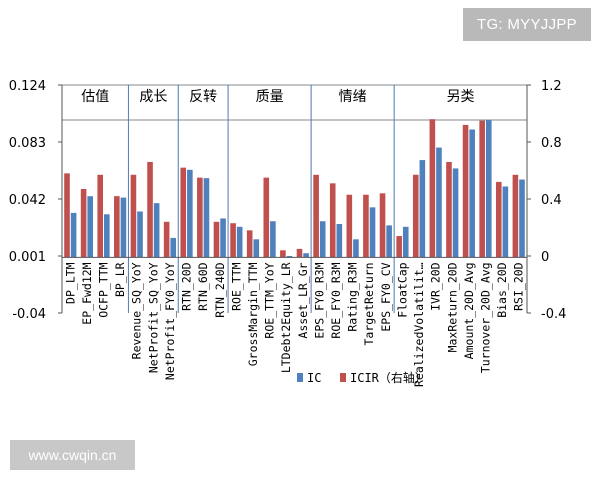 The width and height of the screenshot is (600, 480). Describe the element at coordinates (27, 86) in the screenshot. I see `y-tick-label-left-0: 0.124` at that location.